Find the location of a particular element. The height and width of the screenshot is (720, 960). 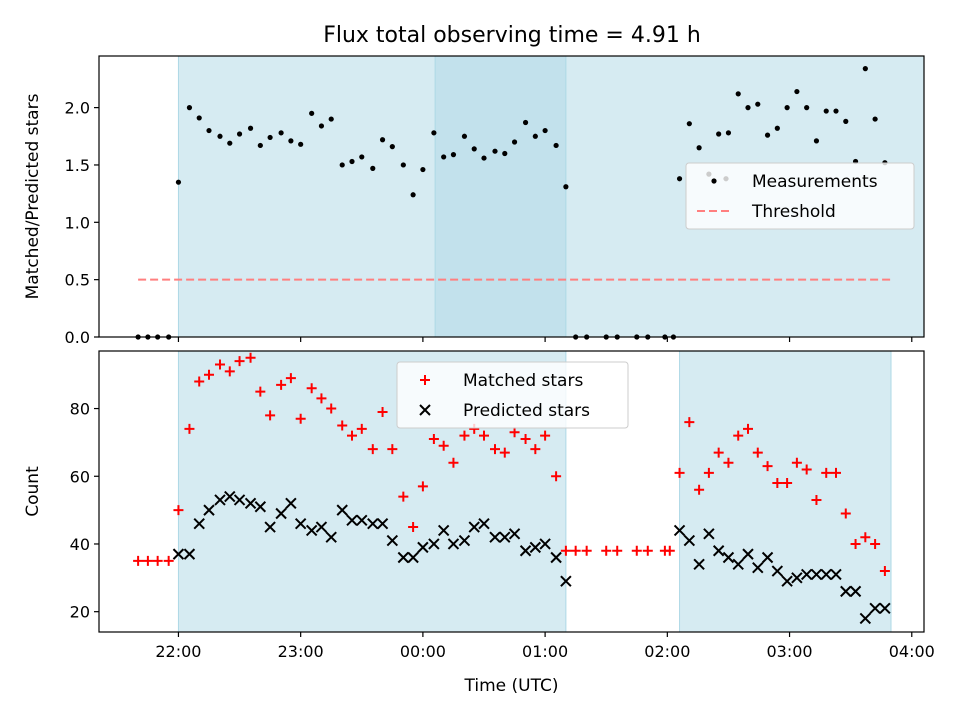

shaded-region is located at coordinates (785, 491).